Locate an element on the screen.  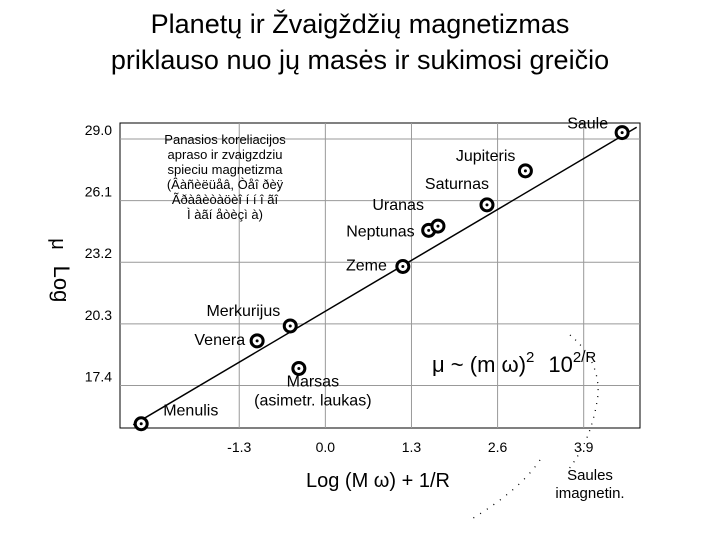
x-tick-label: 1.3 is located at coordinates (412, 447).